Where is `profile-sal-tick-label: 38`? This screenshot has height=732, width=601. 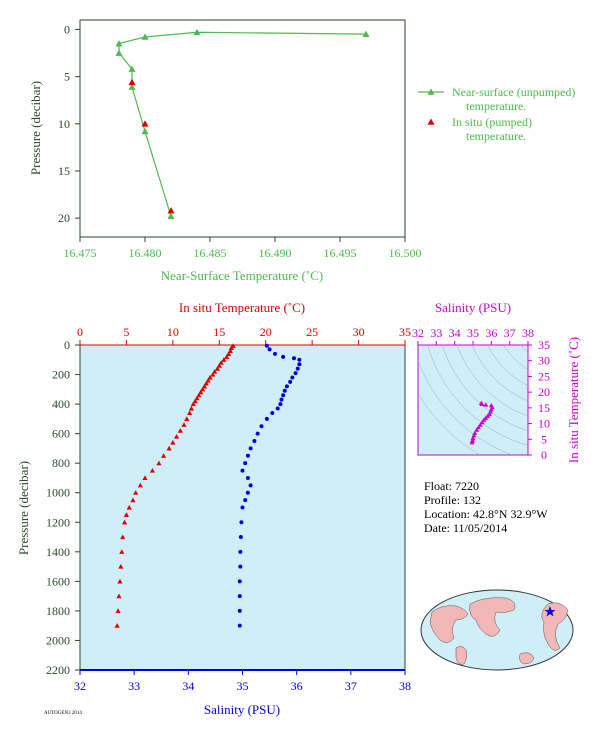 profile-sal-tick-label: 38 is located at coordinates (405, 686).